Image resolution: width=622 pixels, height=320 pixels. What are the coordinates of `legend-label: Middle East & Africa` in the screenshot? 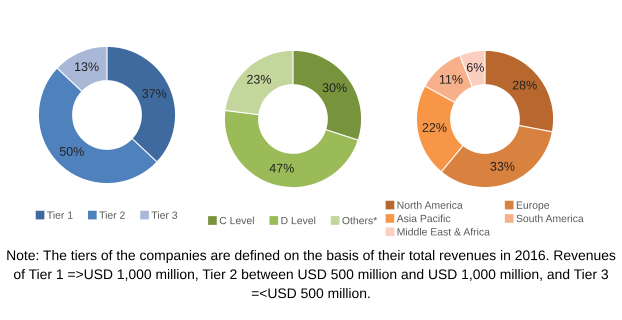 It's located at (444, 232).